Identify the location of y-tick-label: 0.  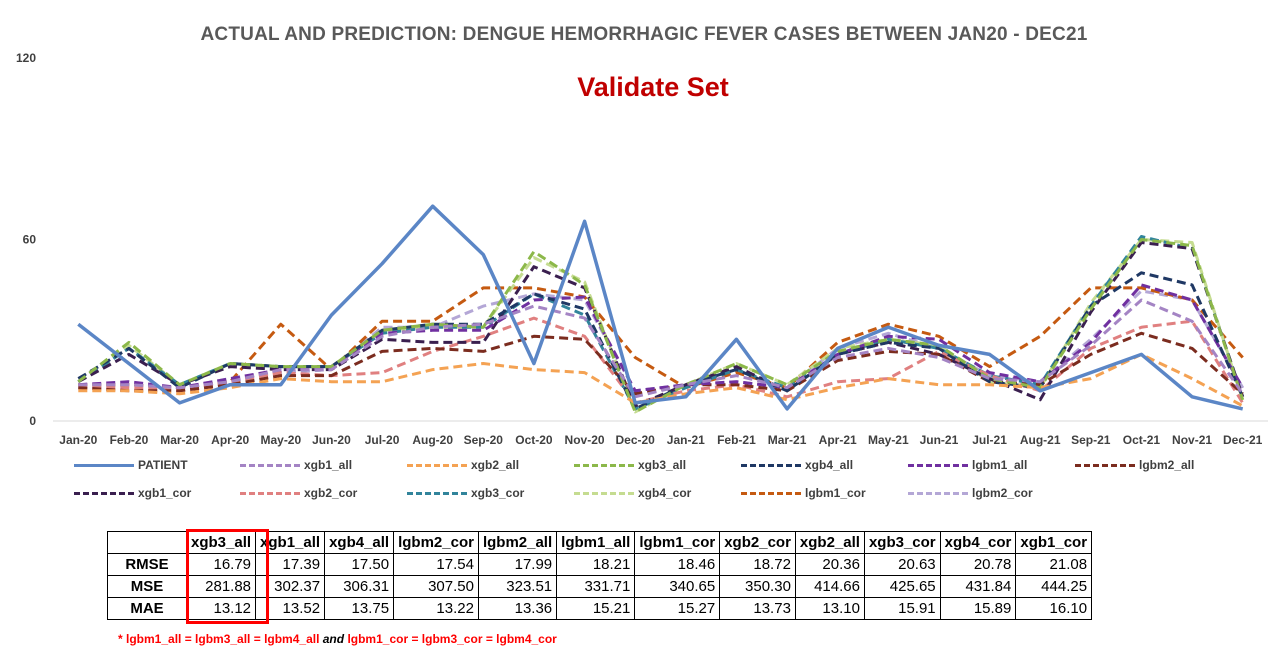
(32, 421).